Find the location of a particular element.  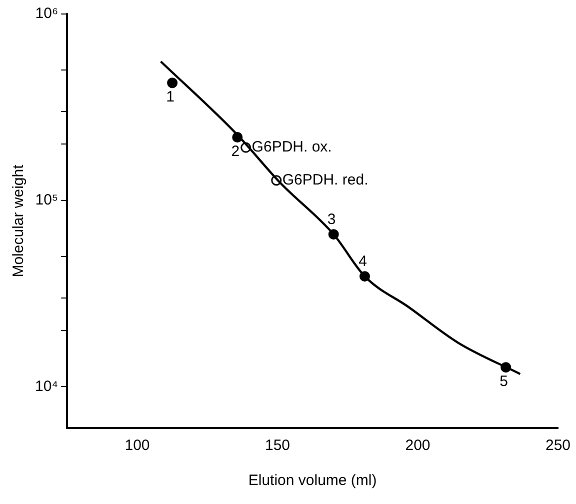

annotation: 4 is located at coordinates (362, 261).